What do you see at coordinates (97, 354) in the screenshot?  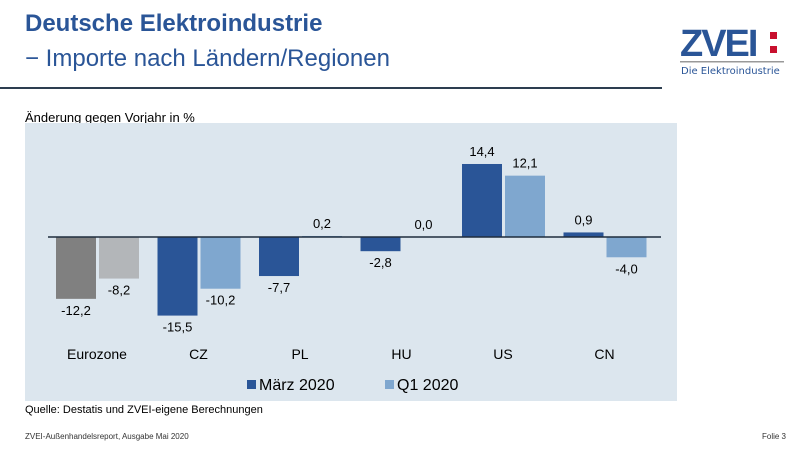 I see `category-label: Eurozone` at bounding box center [97, 354].